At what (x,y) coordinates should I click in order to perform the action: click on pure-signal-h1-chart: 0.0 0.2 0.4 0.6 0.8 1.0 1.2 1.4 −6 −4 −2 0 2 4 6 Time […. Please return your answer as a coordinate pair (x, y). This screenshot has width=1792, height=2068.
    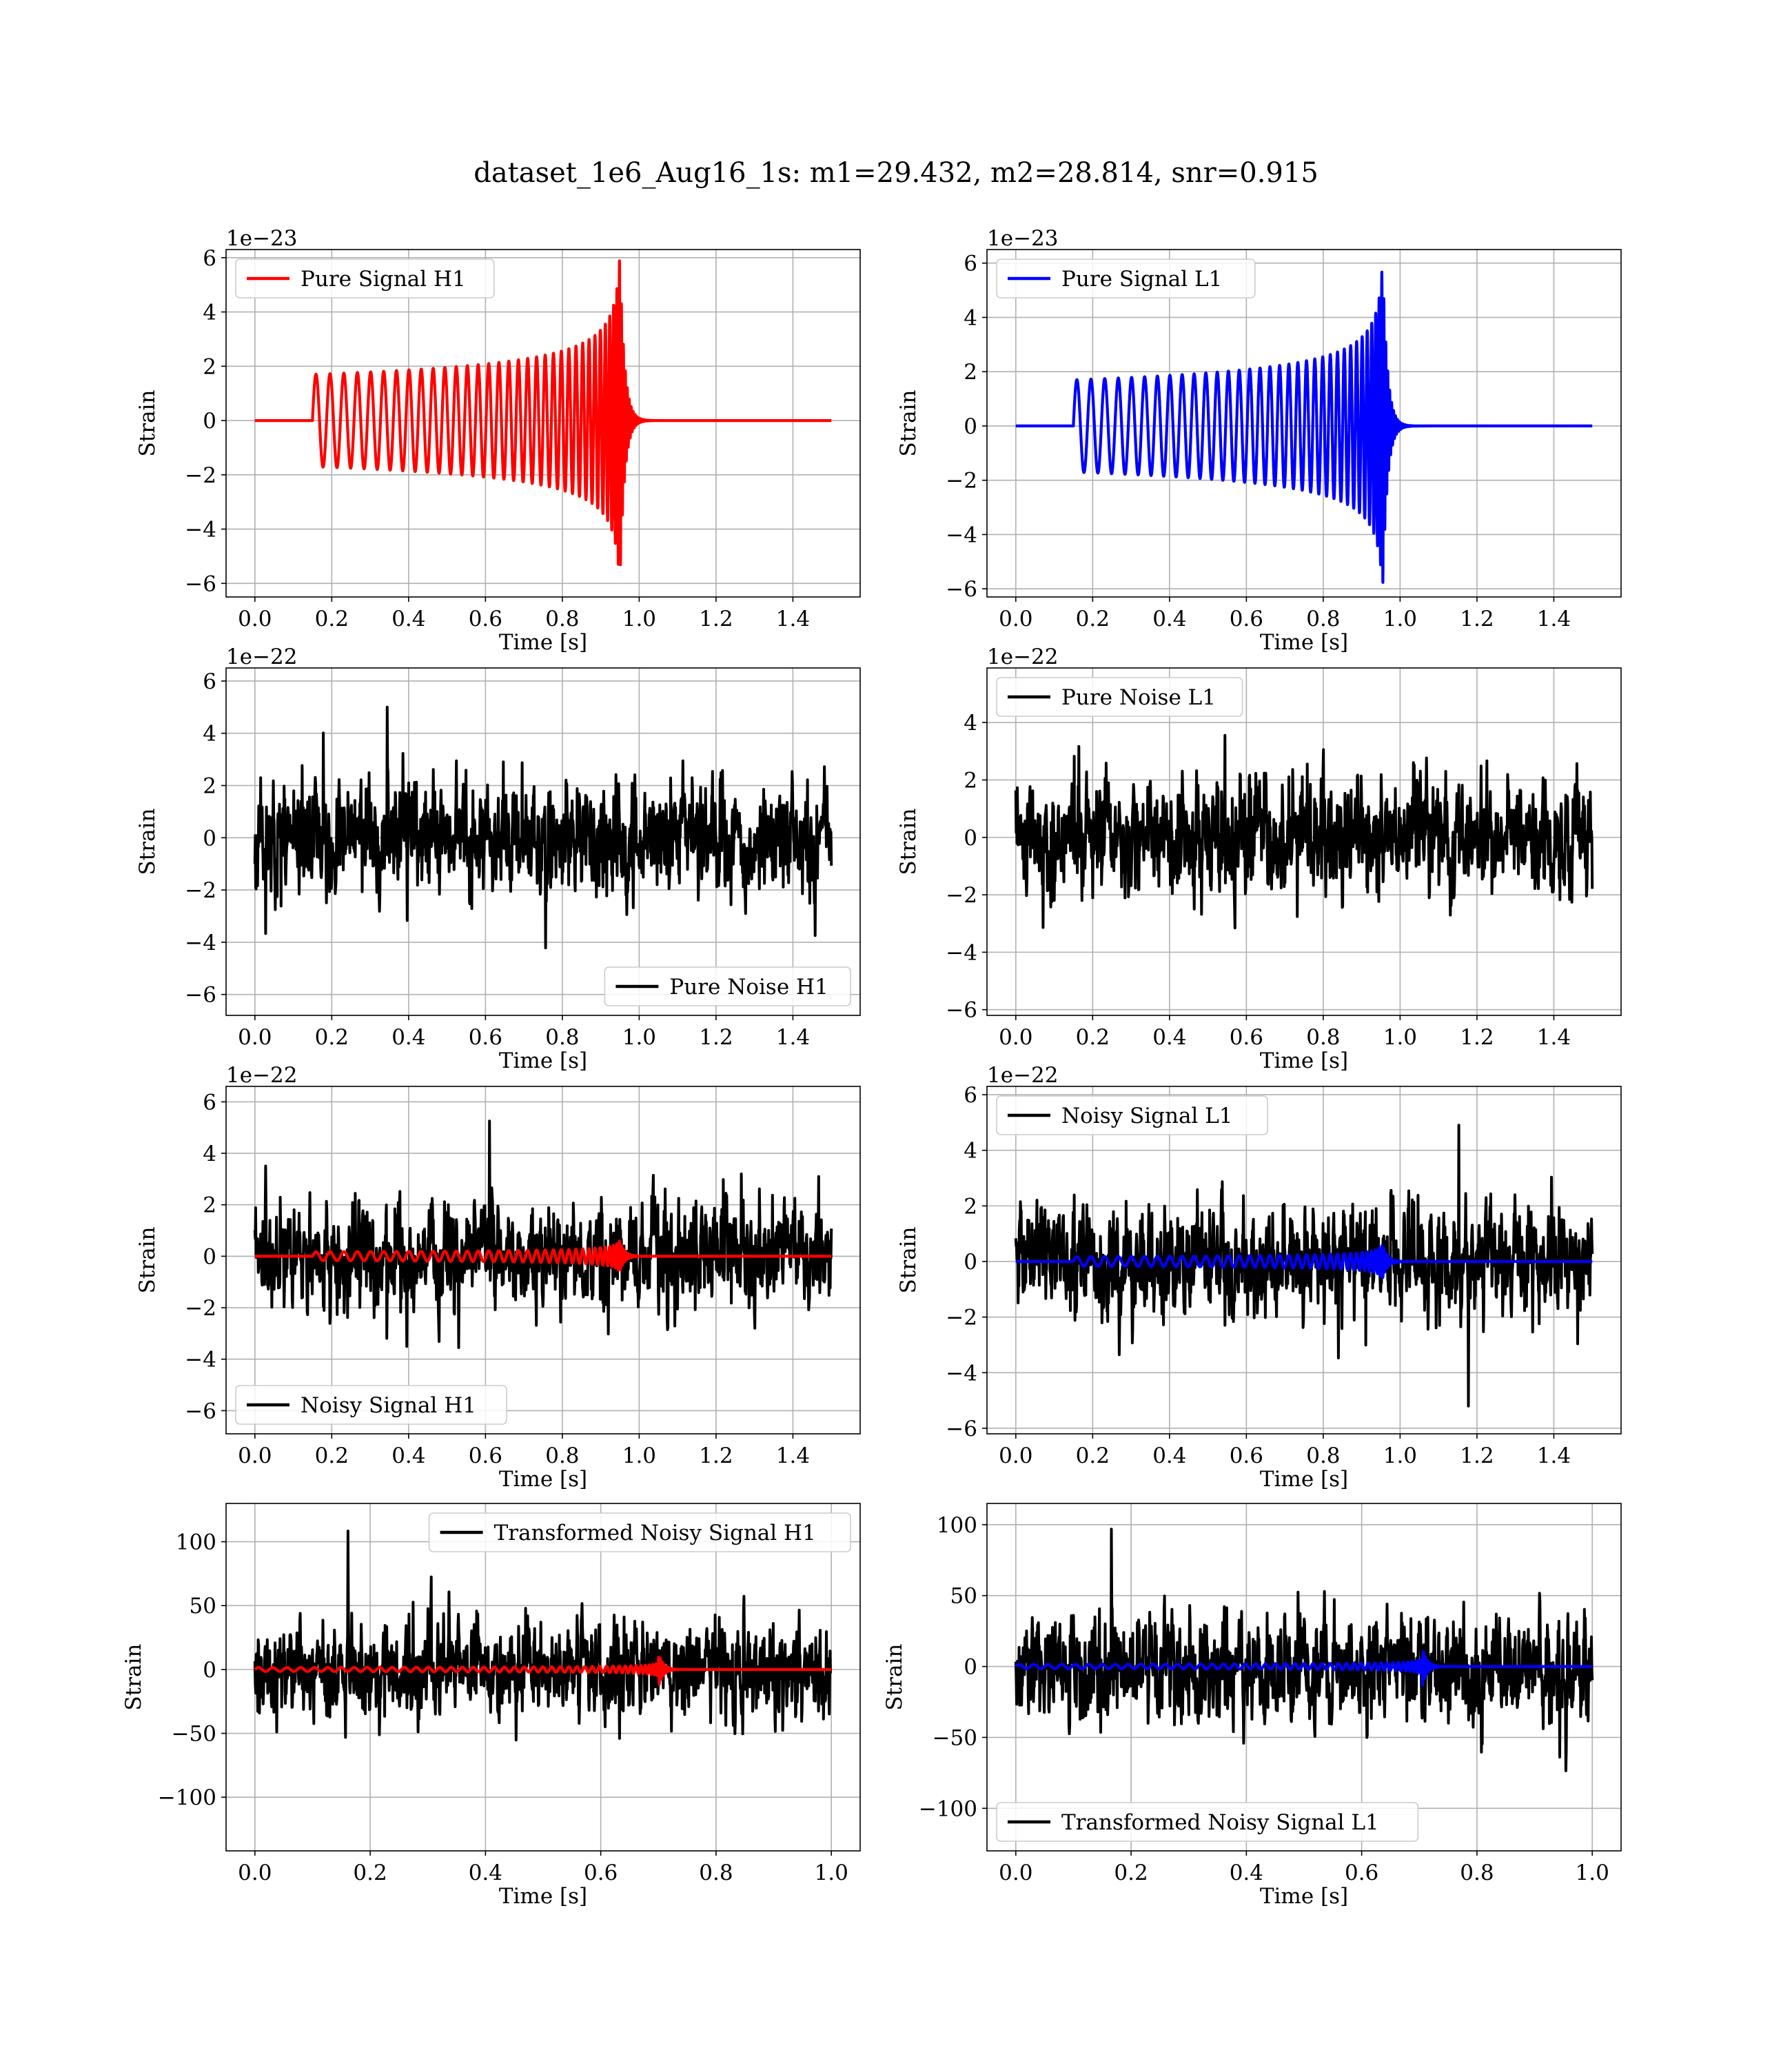
    Looking at the image, I should click on (498, 440).